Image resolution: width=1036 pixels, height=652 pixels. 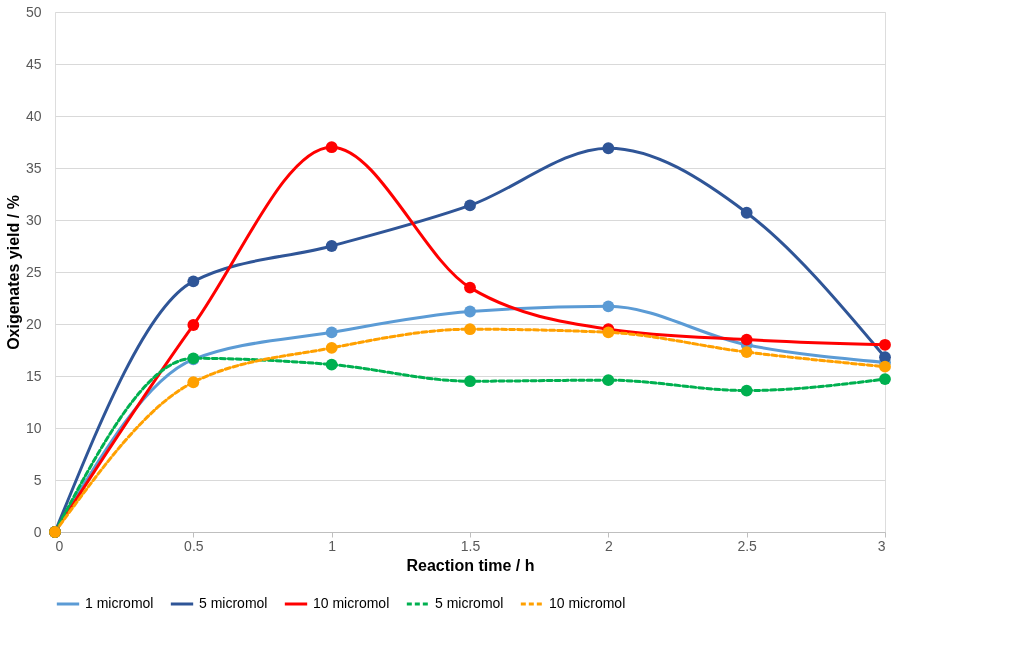 What do you see at coordinates (747, 545) in the screenshot?
I see `x-tick-label: 2.5` at bounding box center [747, 545].